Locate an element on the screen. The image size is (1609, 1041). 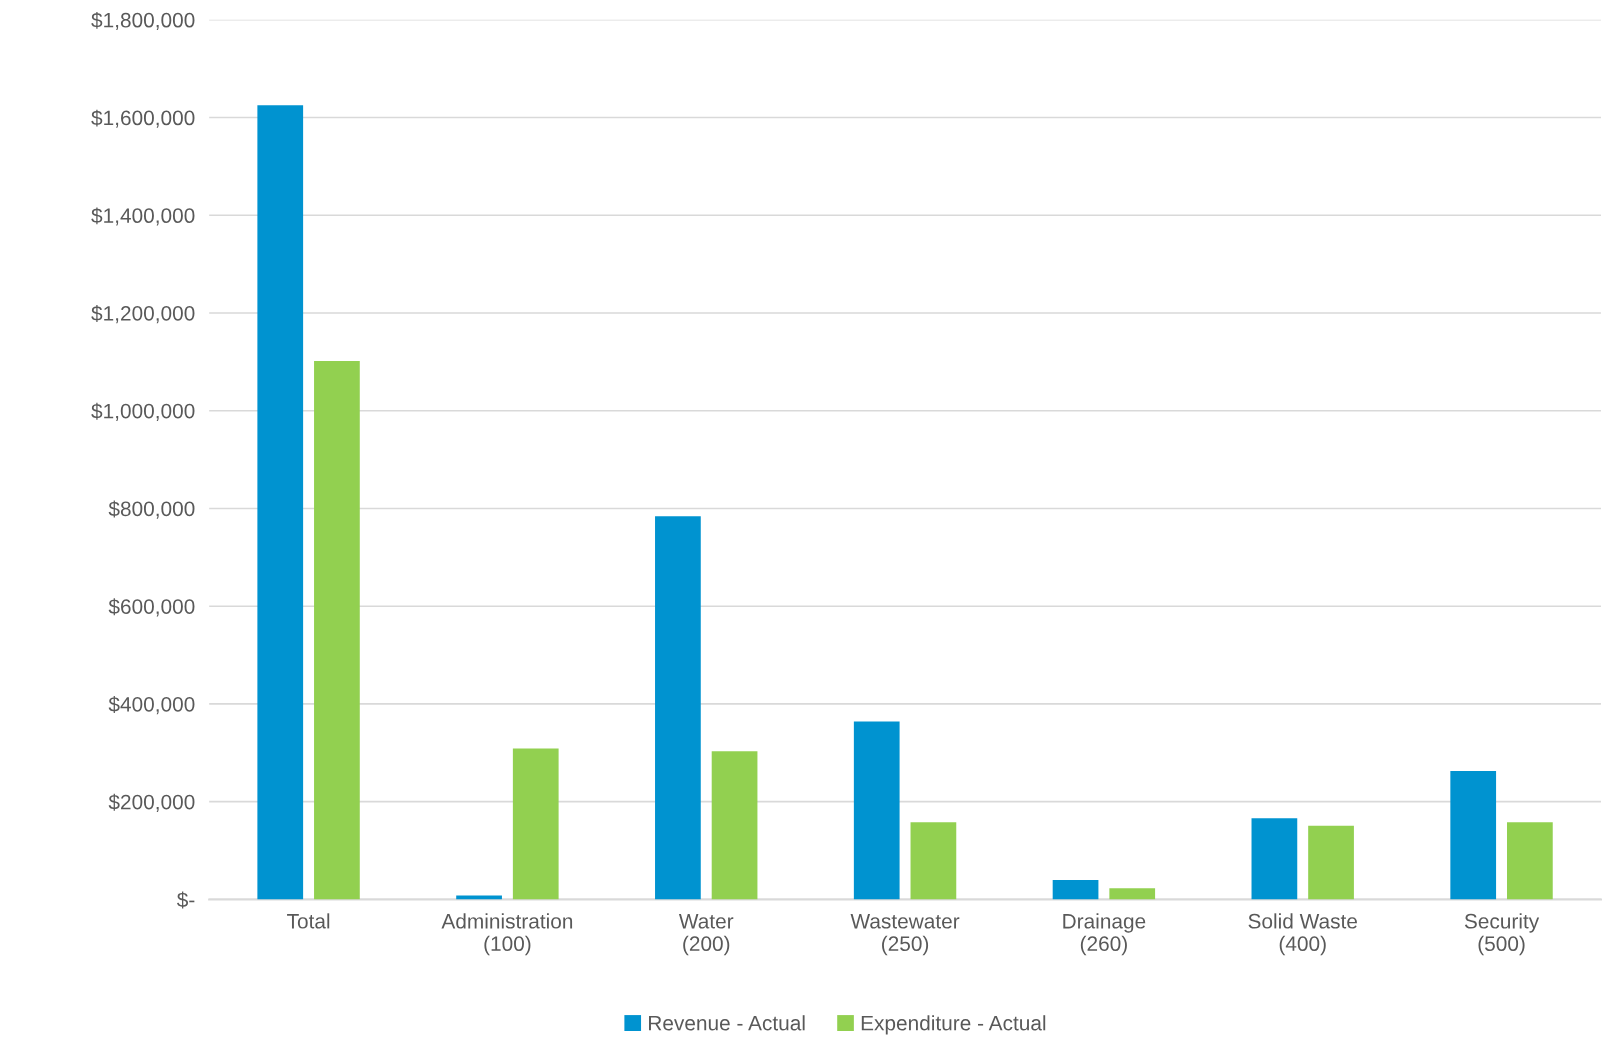
y-tick-label: $400,000 is located at coordinates (151, 705).